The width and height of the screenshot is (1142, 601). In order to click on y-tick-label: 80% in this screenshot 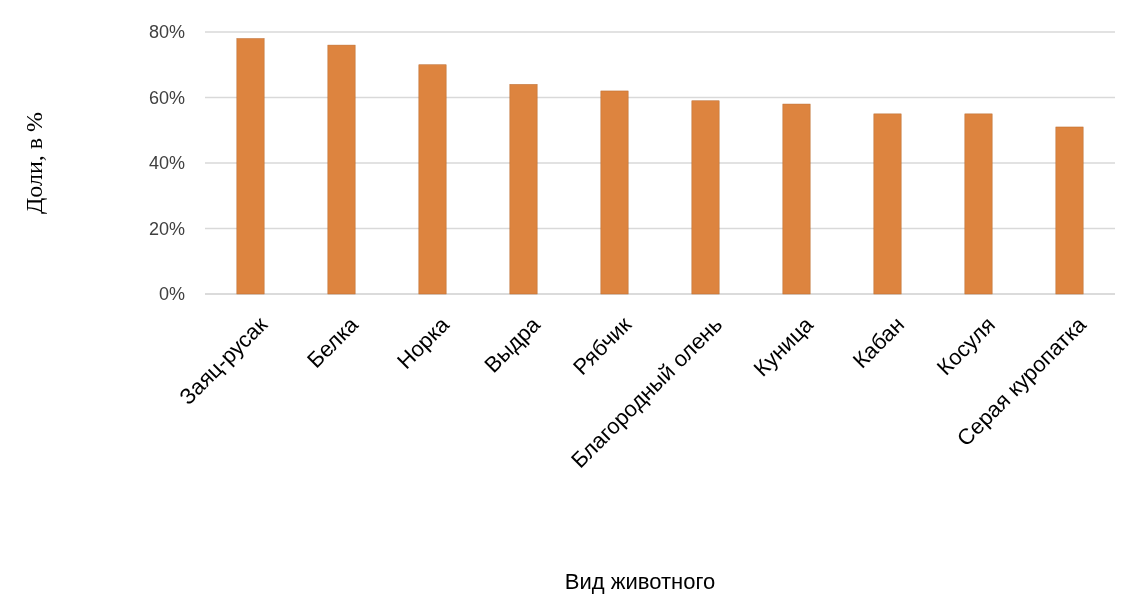, I will do `click(166, 32)`.